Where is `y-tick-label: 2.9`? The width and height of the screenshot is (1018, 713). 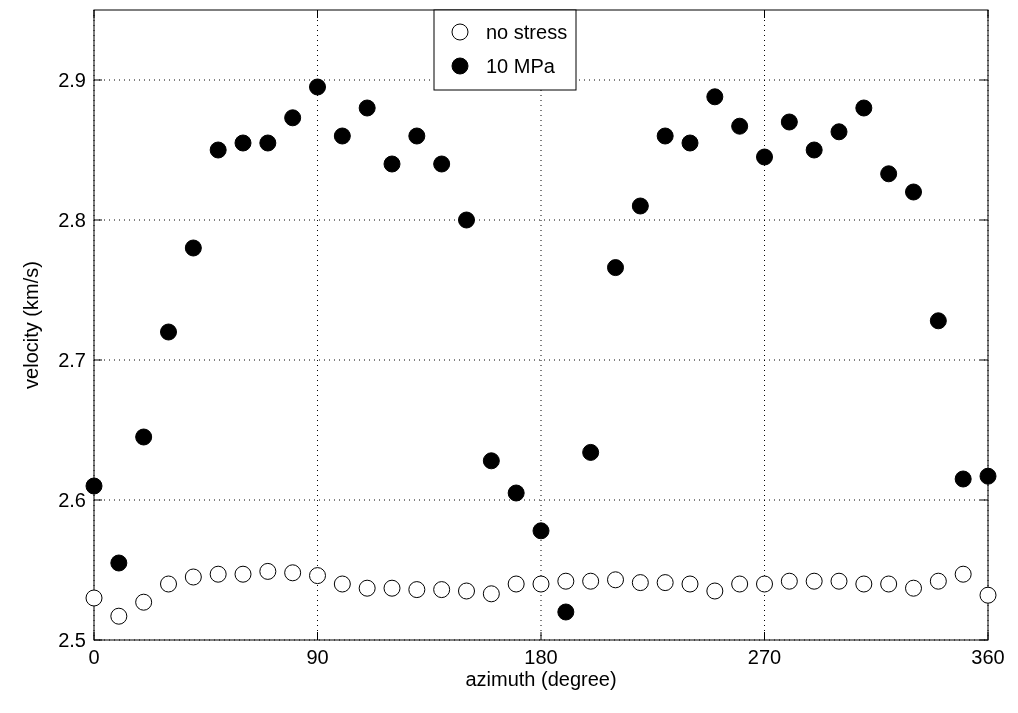 y-tick-label: 2.9 is located at coordinates (72, 80).